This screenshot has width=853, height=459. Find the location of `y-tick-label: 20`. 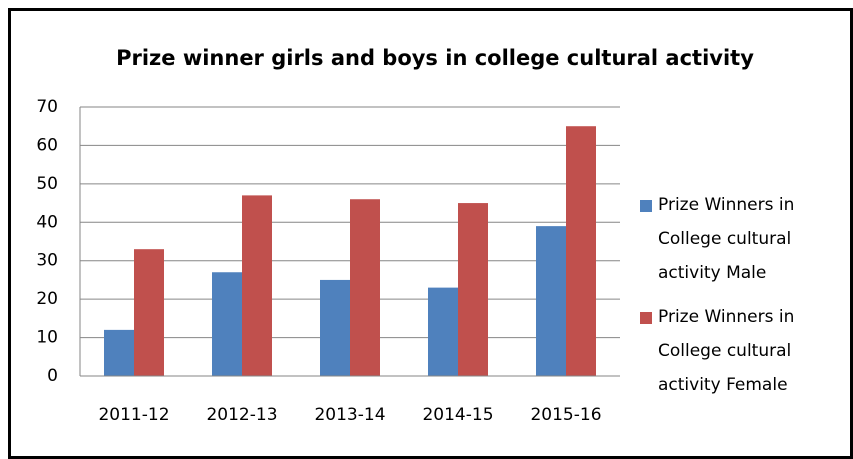

y-tick-label: 20 is located at coordinates (47, 299).